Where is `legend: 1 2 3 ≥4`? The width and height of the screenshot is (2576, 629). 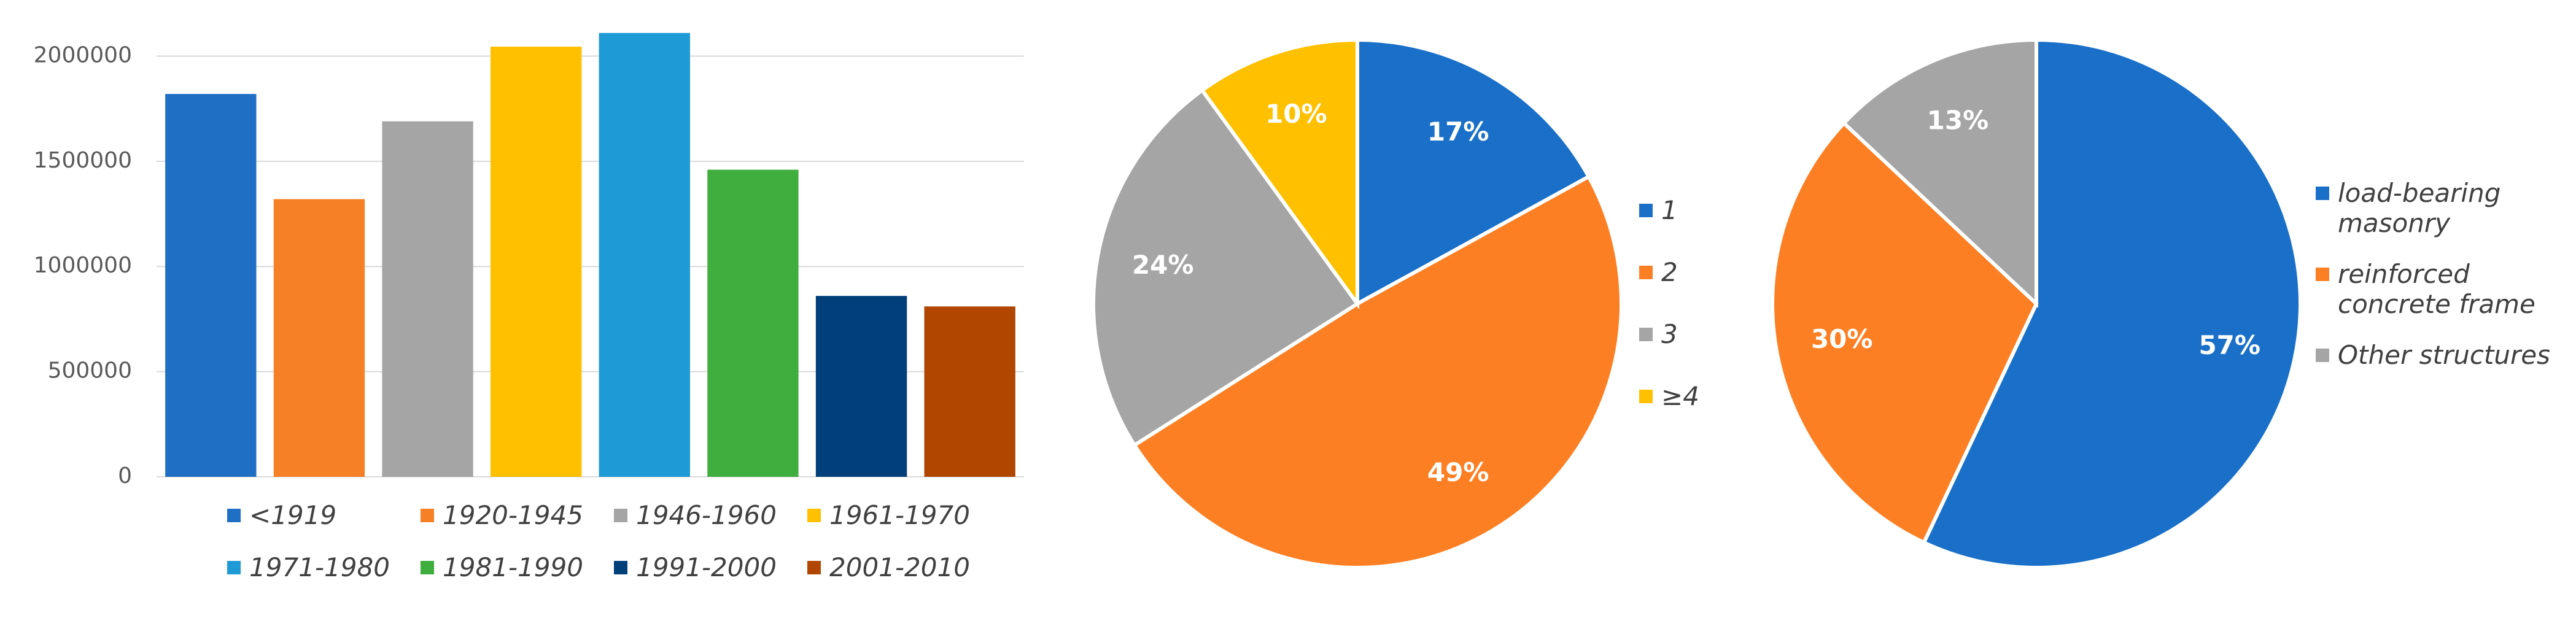 legend: 1 2 3 ≥4 is located at coordinates (1700, 303).